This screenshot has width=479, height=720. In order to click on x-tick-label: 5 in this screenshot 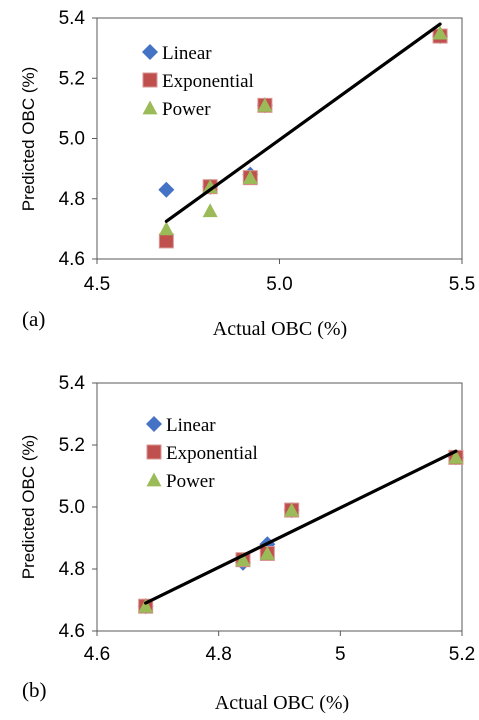, I will do `click(340, 654)`.